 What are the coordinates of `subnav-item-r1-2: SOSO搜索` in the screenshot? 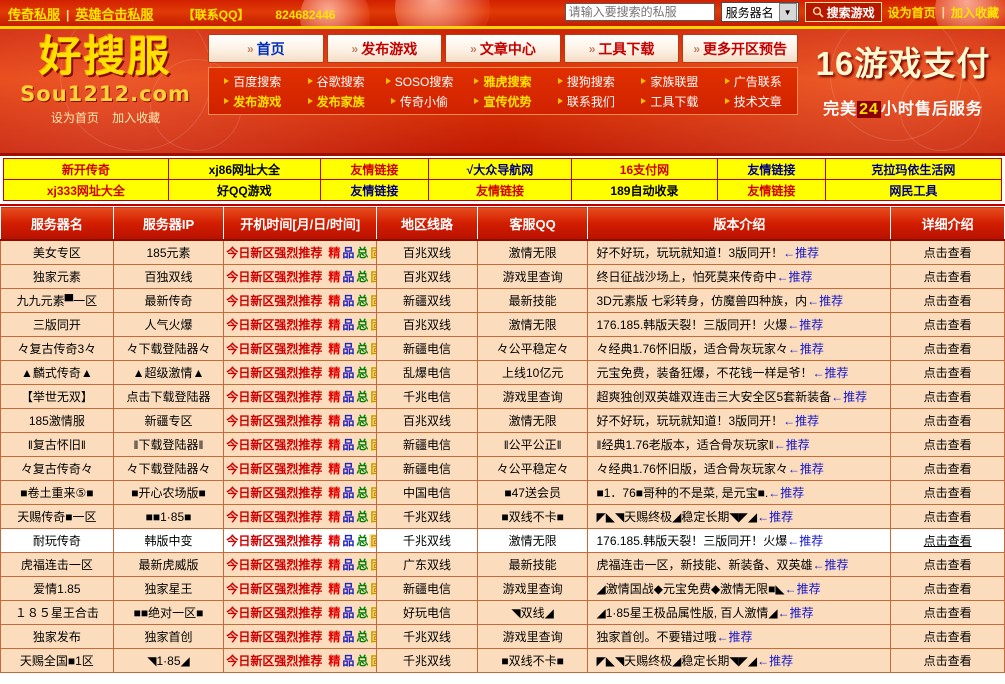 It's located at (419, 81).